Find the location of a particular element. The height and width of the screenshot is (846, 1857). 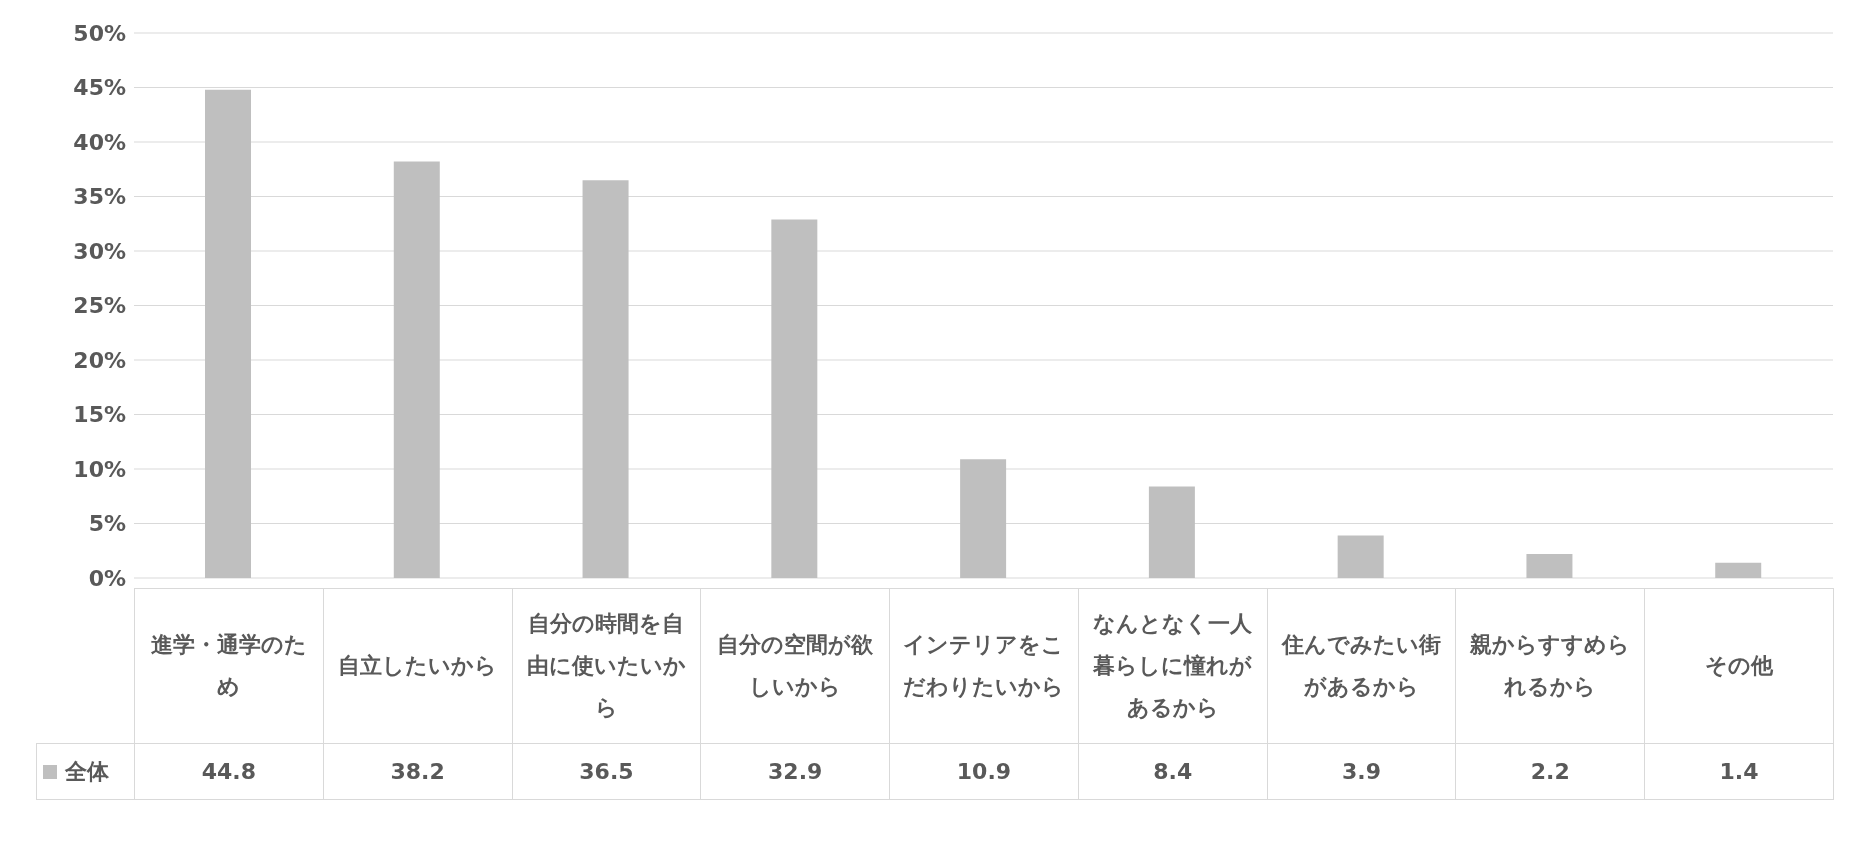

y-tick-label: 50% is located at coordinates (99, 33).